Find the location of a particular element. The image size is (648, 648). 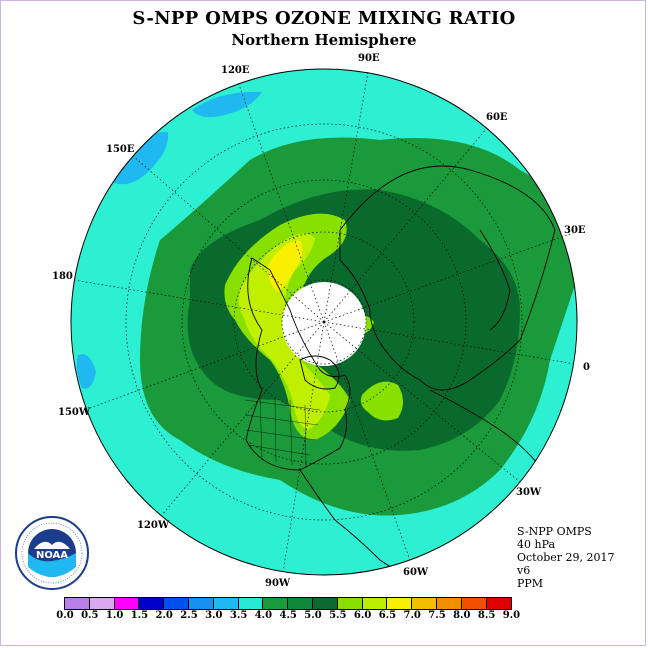

info-date: October 29, 2017 is located at coordinates (566, 557).